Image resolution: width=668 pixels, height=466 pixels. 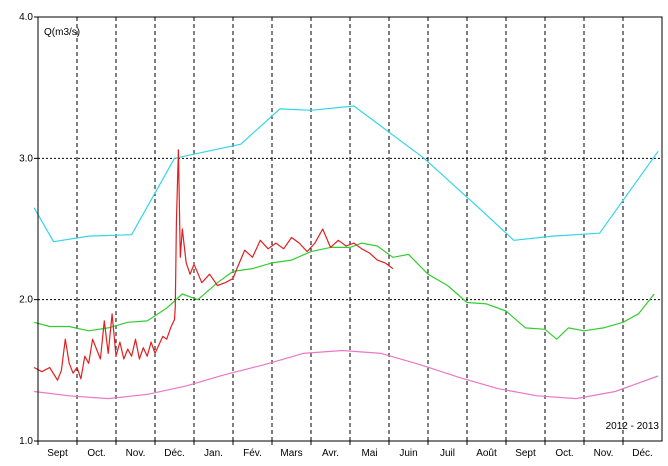 What do you see at coordinates (330, 453) in the screenshot?
I see `x-tick-label: Avr.` at bounding box center [330, 453].